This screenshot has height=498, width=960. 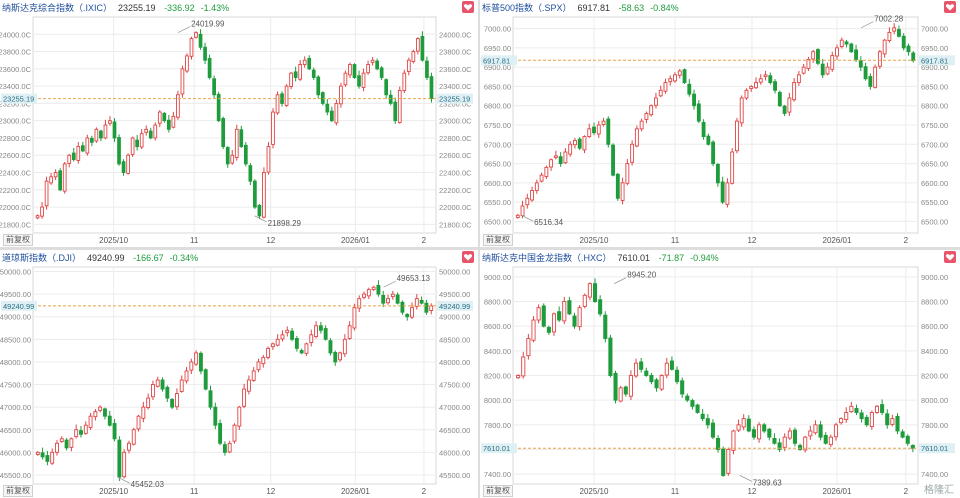 I want to click on y-tick-label-left: 7400.00, so click(x=497, y=474).